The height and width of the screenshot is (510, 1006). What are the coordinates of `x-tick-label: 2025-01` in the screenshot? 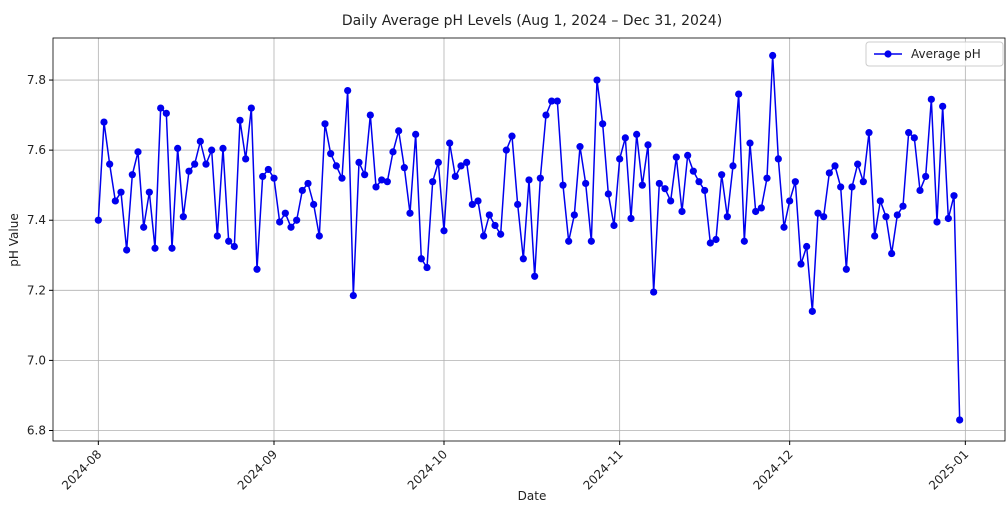 It's located at (948, 469).